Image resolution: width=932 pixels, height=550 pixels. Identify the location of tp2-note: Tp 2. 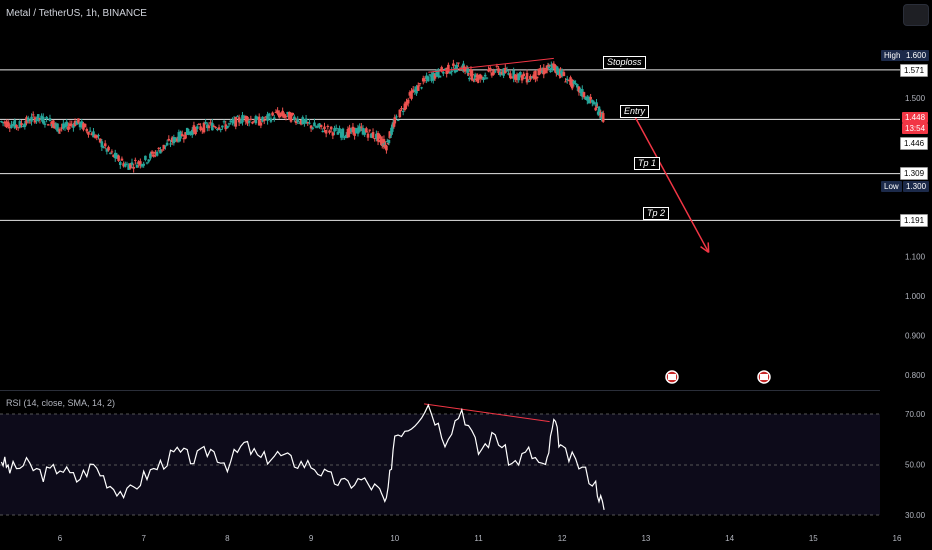
(656, 213).